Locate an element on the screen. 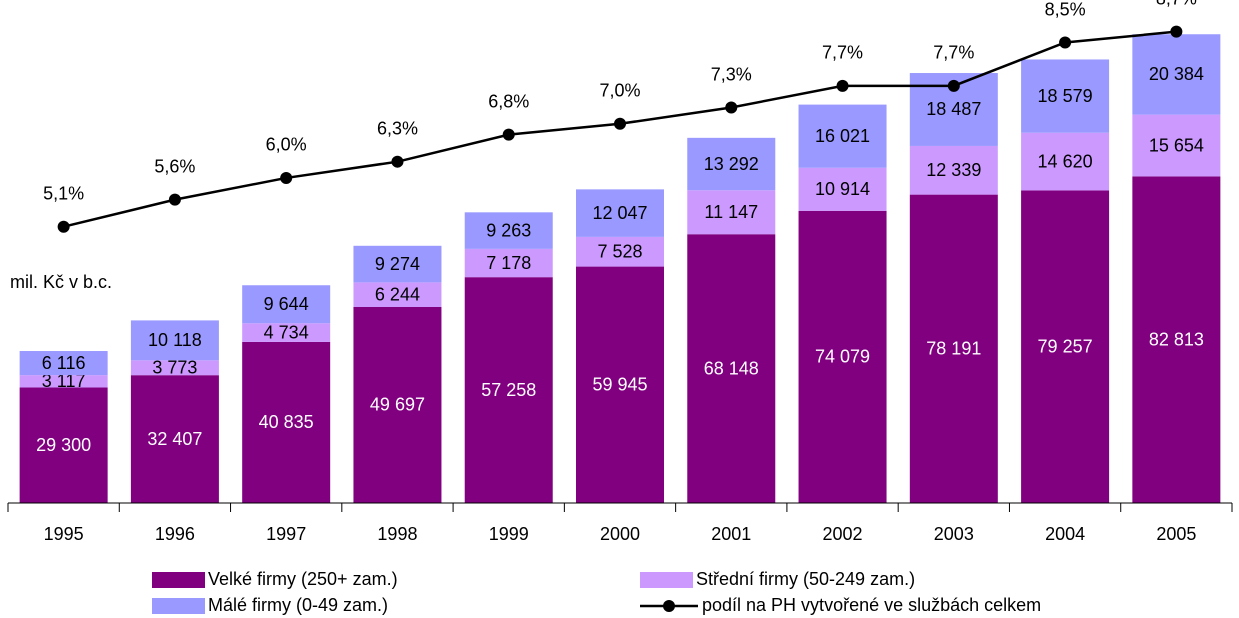 This screenshot has width=1239, height=618. bar-value-label: 68 148 is located at coordinates (731, 368).